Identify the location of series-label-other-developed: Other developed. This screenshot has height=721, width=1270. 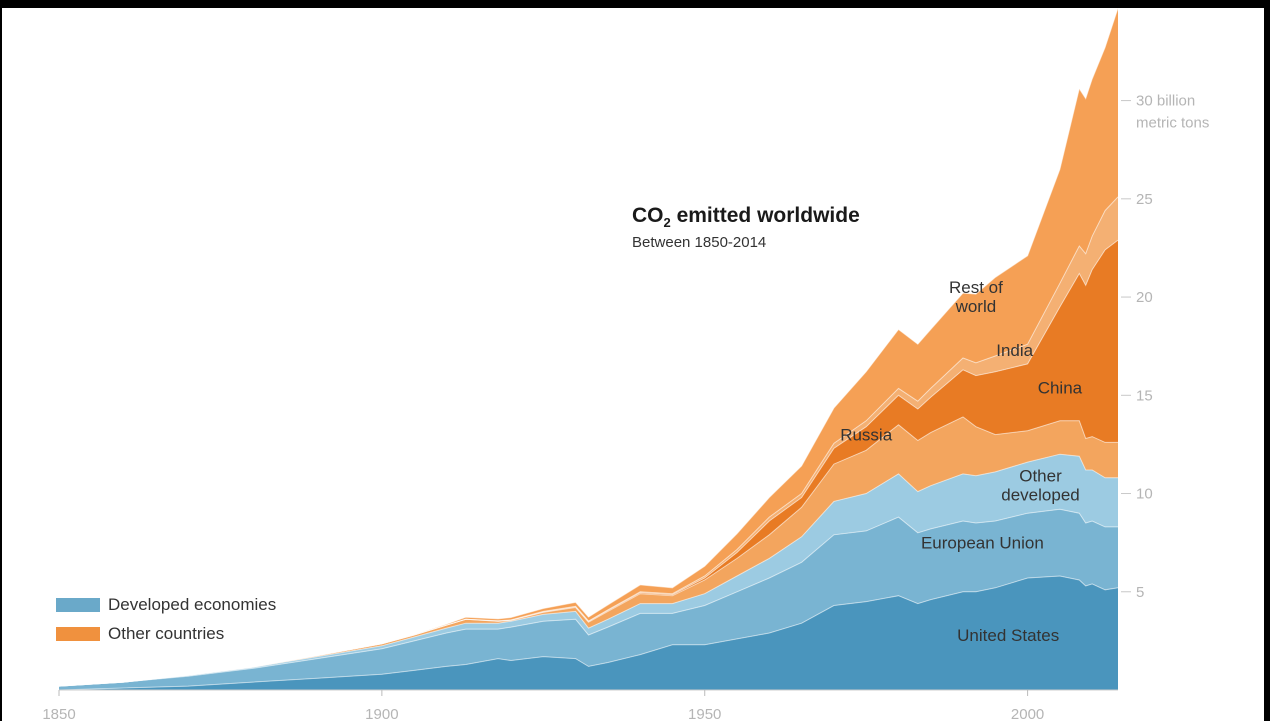
(1040, 486).